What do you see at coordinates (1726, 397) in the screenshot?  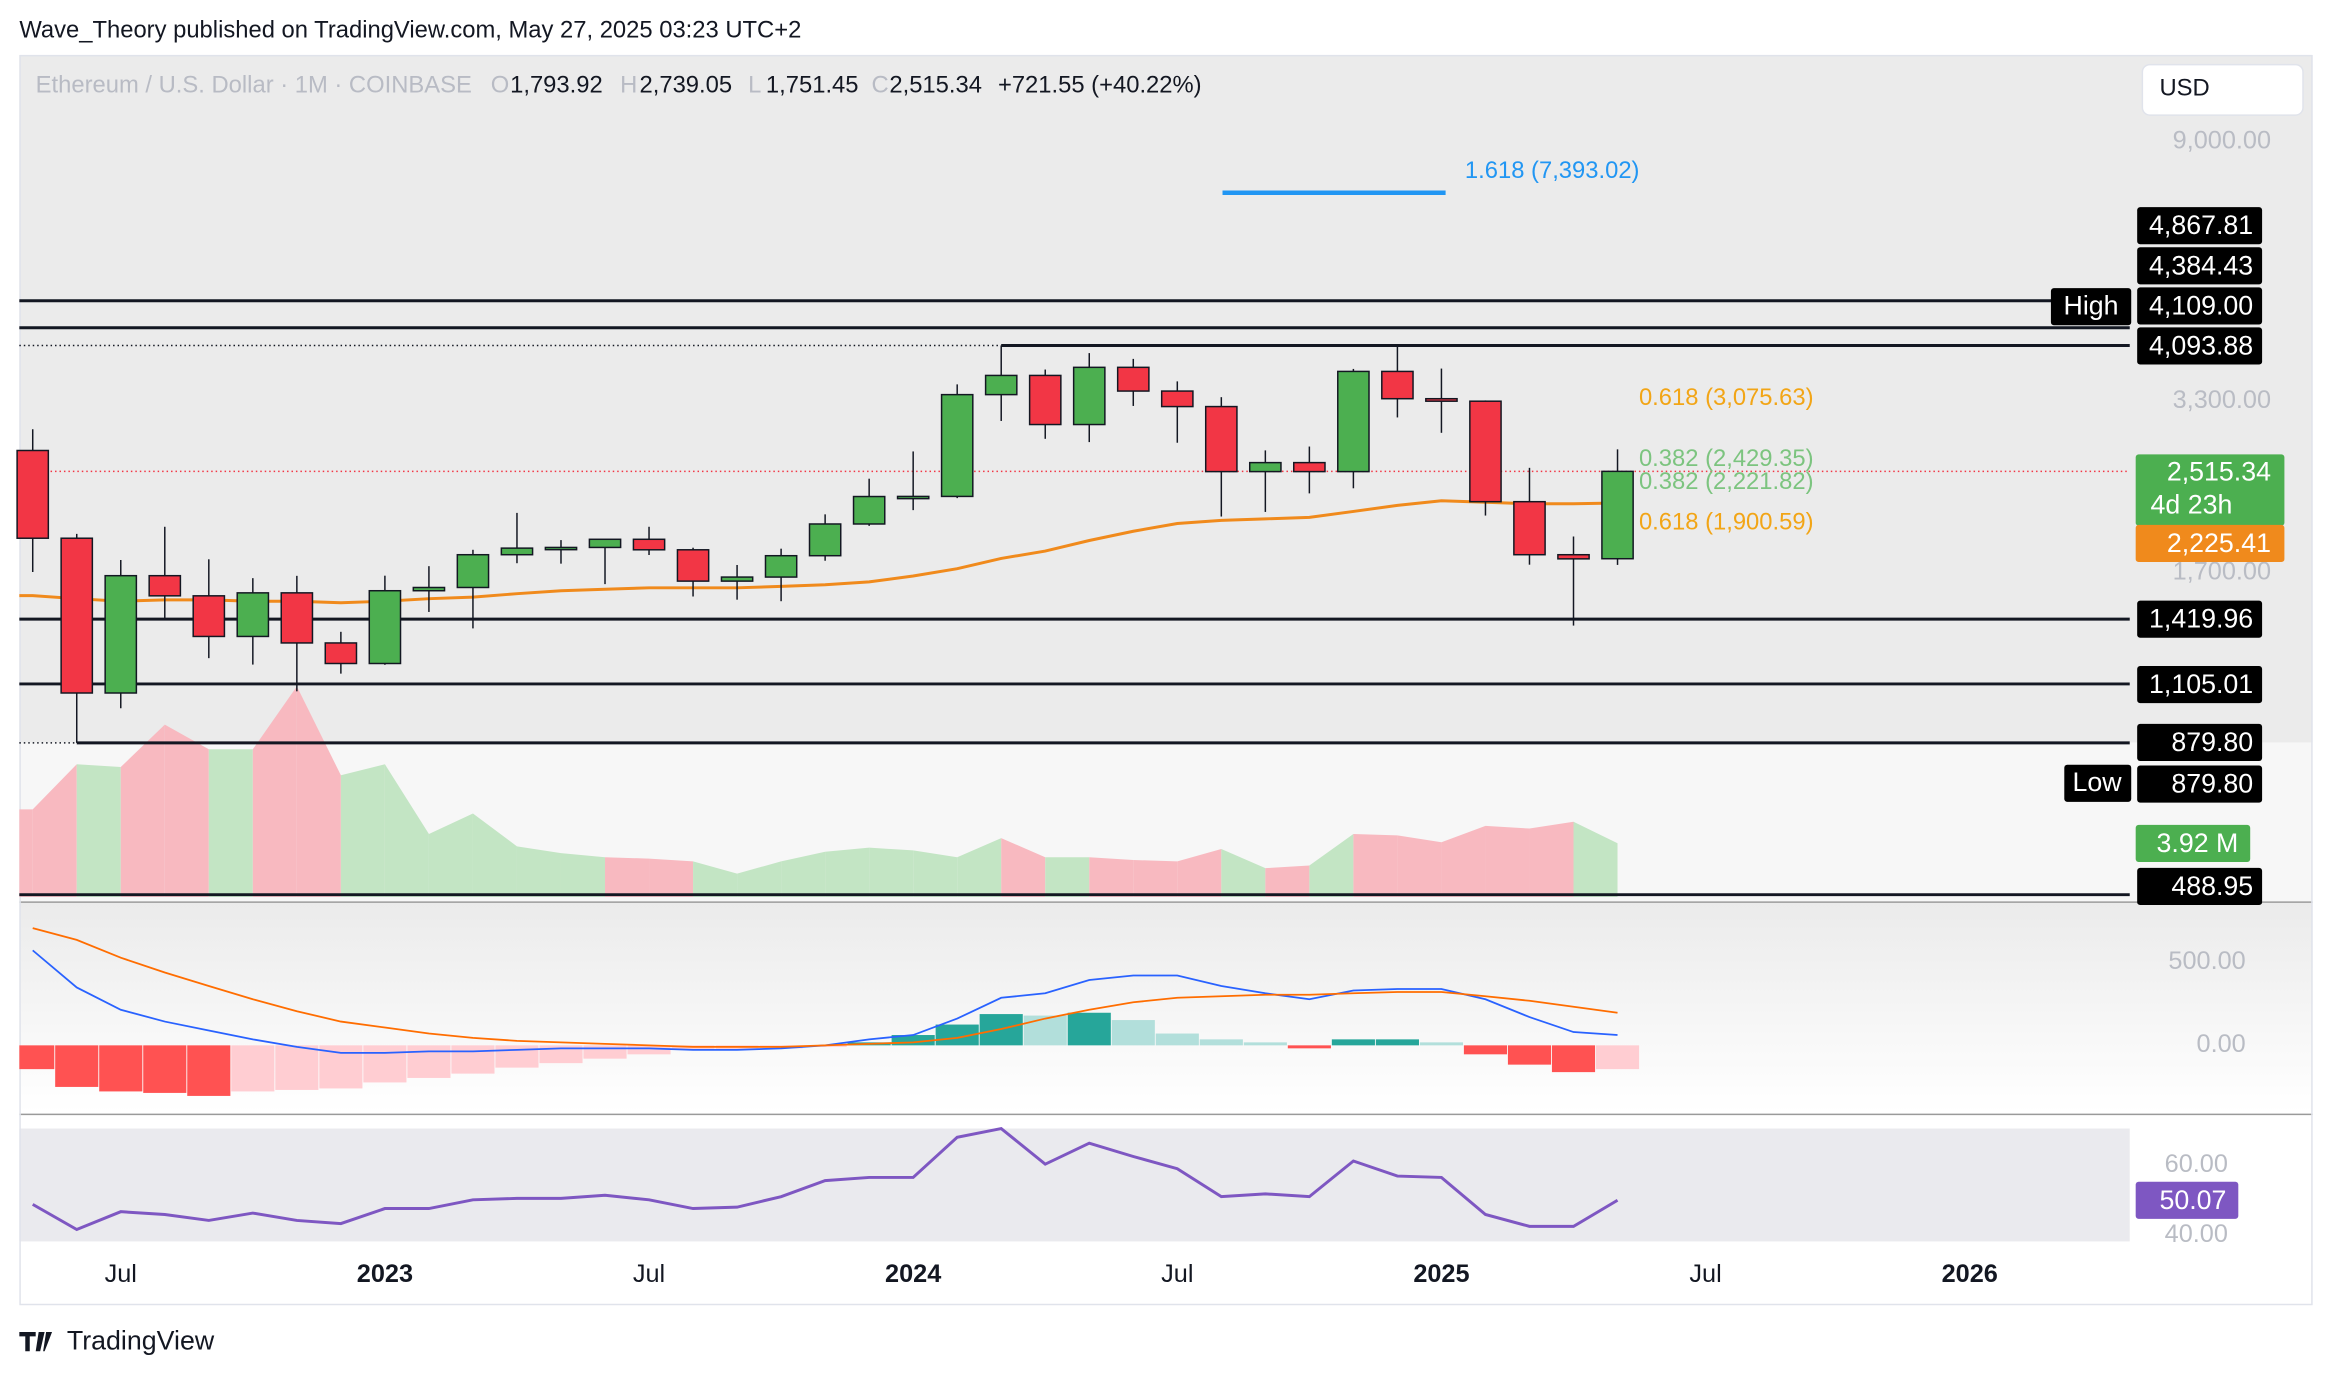 I see `fib-label: 0.618 (3,075.63)` at bounding box center [1726, 397].